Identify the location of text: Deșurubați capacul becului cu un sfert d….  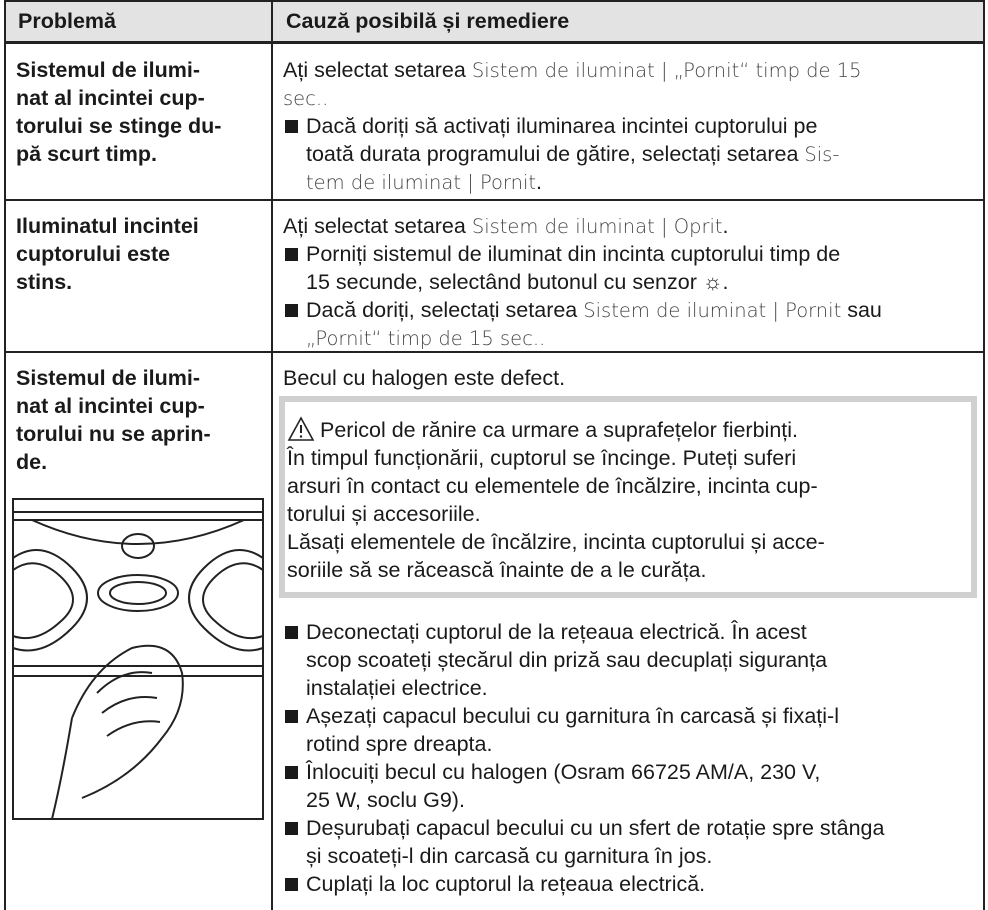
(595, 828).